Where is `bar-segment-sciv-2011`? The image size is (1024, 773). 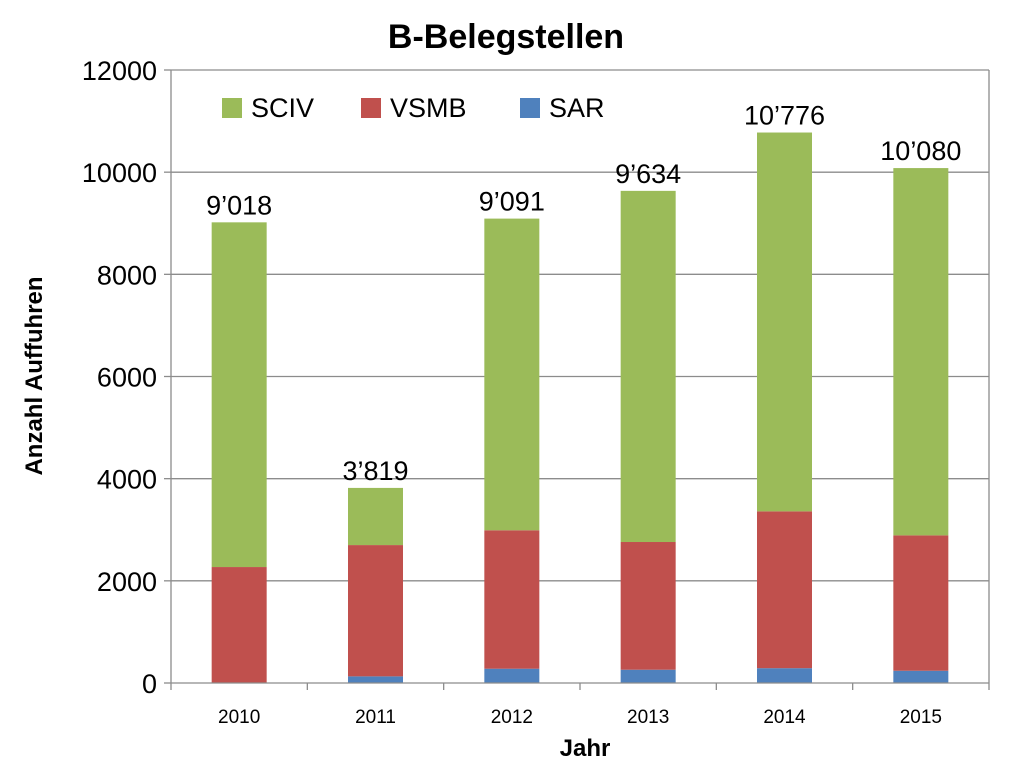 bar-segment-sciv-2011 is located at coordinates (375, 516).